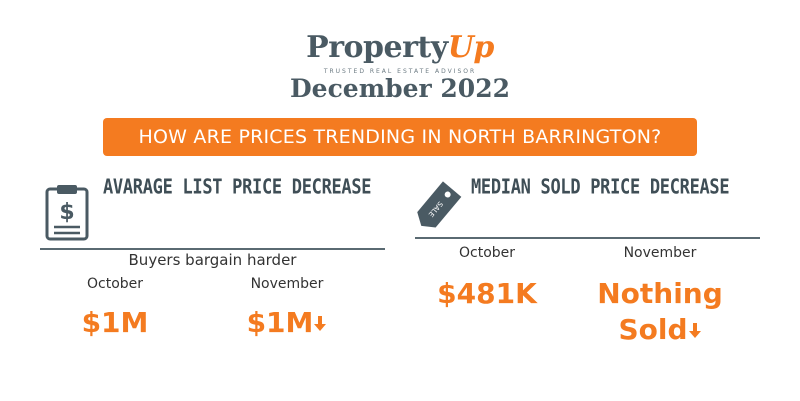 Image resolution: width=800 pixels, height=401 pixels. I want to click on sold-price-november-value: Nothing Sold, so click(660, 312).